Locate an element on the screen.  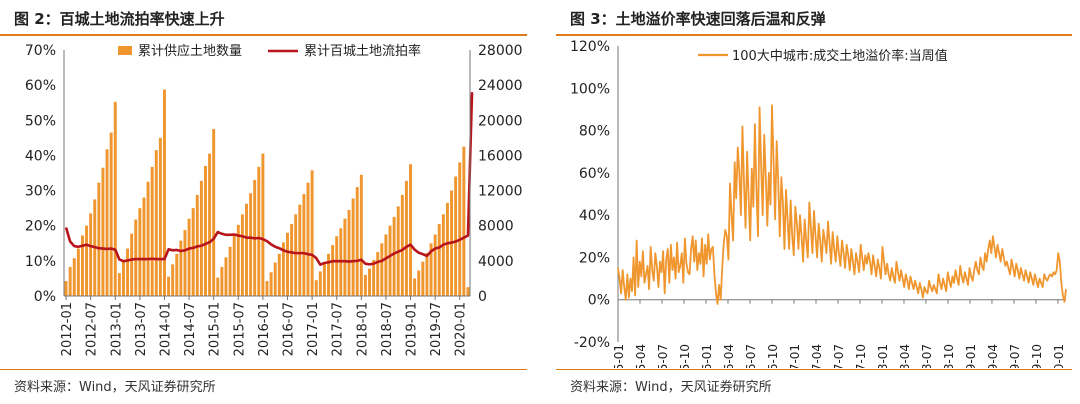
y-tick-label: 60% is located at coordinates (594, 174).